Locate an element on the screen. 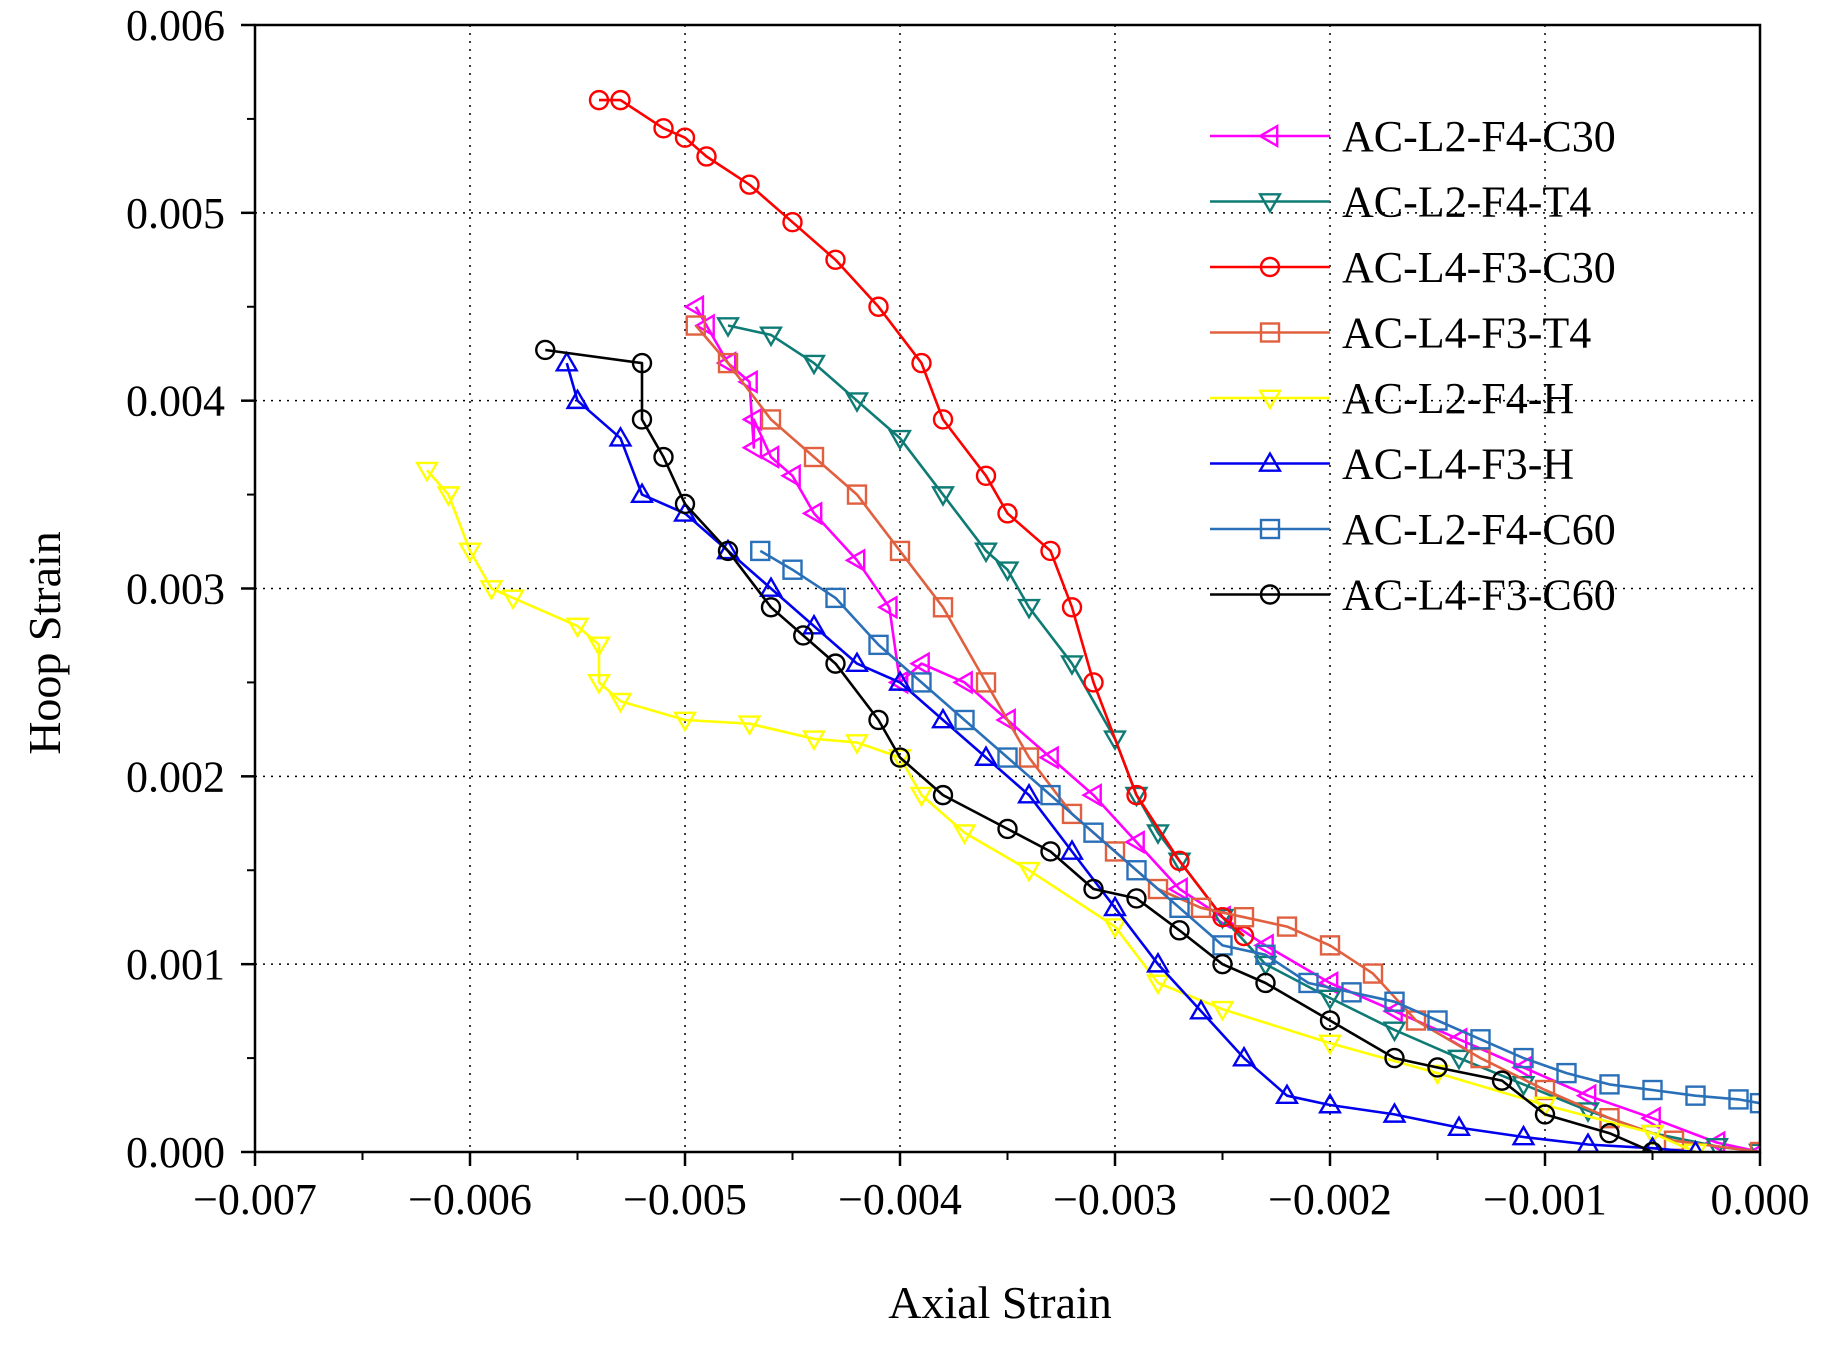  legend-entry-ac-l2-f4-h: AC-L2-F4-H is located at coordinates (1392, 398).